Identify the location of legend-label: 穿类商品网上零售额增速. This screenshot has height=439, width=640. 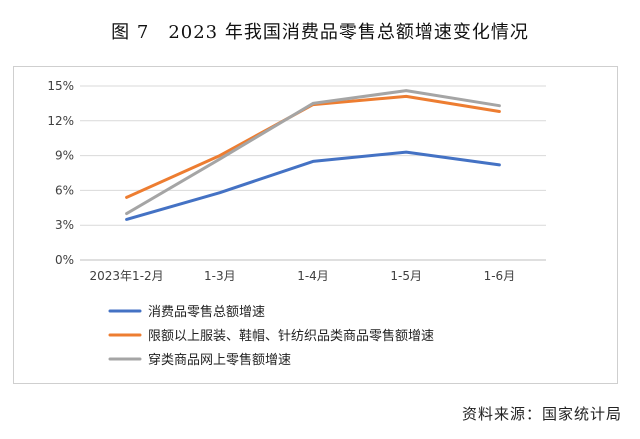
(219, 360).